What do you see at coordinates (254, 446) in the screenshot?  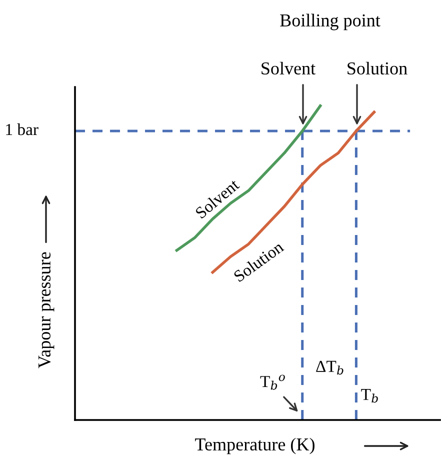 I see `x-axis-title: Temperature (K)` at bounding box center [254, 446].